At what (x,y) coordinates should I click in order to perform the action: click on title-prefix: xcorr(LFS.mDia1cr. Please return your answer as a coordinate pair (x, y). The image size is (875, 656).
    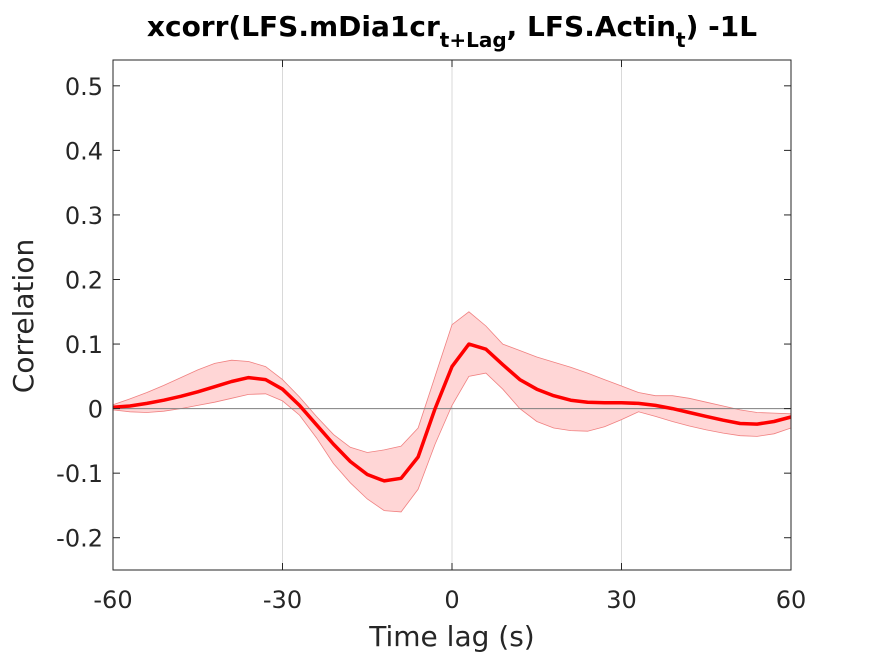
    Looking at the image, I should click on (293, 26).